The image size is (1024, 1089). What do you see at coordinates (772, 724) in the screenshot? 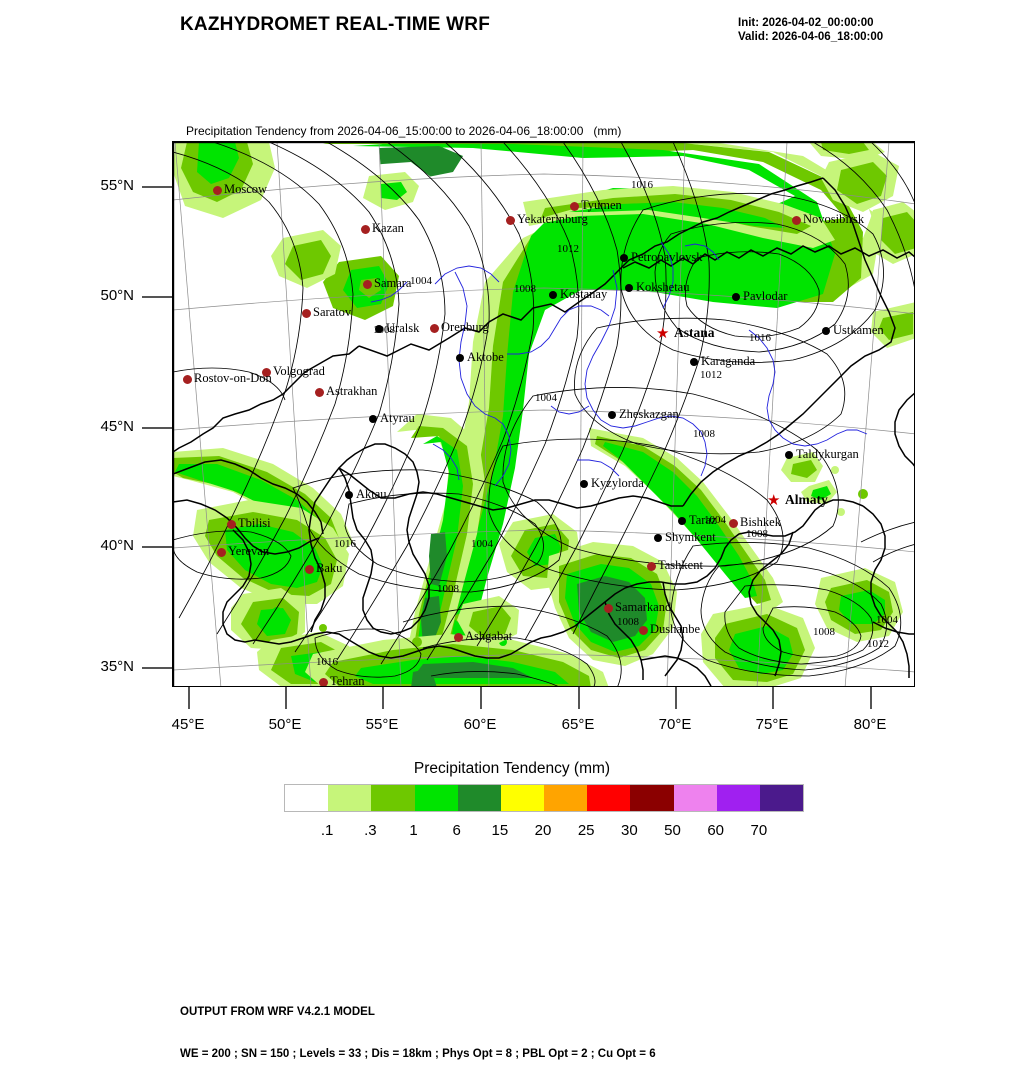
I see `lon-tick-label: 75°E` at bounding box center [772, 724].